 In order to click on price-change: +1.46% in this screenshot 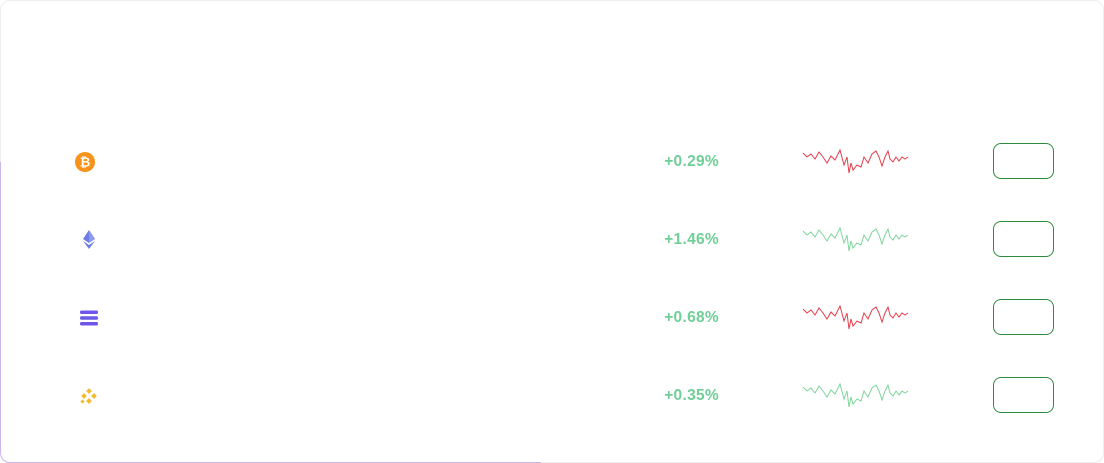, I will do `click(691, 239)`.